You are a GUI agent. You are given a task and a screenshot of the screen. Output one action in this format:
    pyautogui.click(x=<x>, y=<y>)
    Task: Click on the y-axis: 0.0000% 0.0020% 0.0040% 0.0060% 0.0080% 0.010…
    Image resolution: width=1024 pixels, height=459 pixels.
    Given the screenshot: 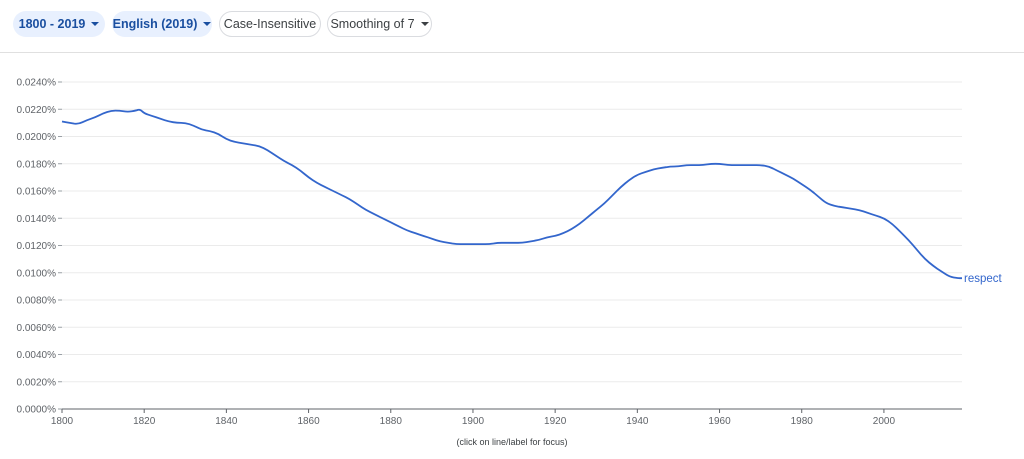 What is the action you would take?
    pyautogui.click(x=39, y=247)
    